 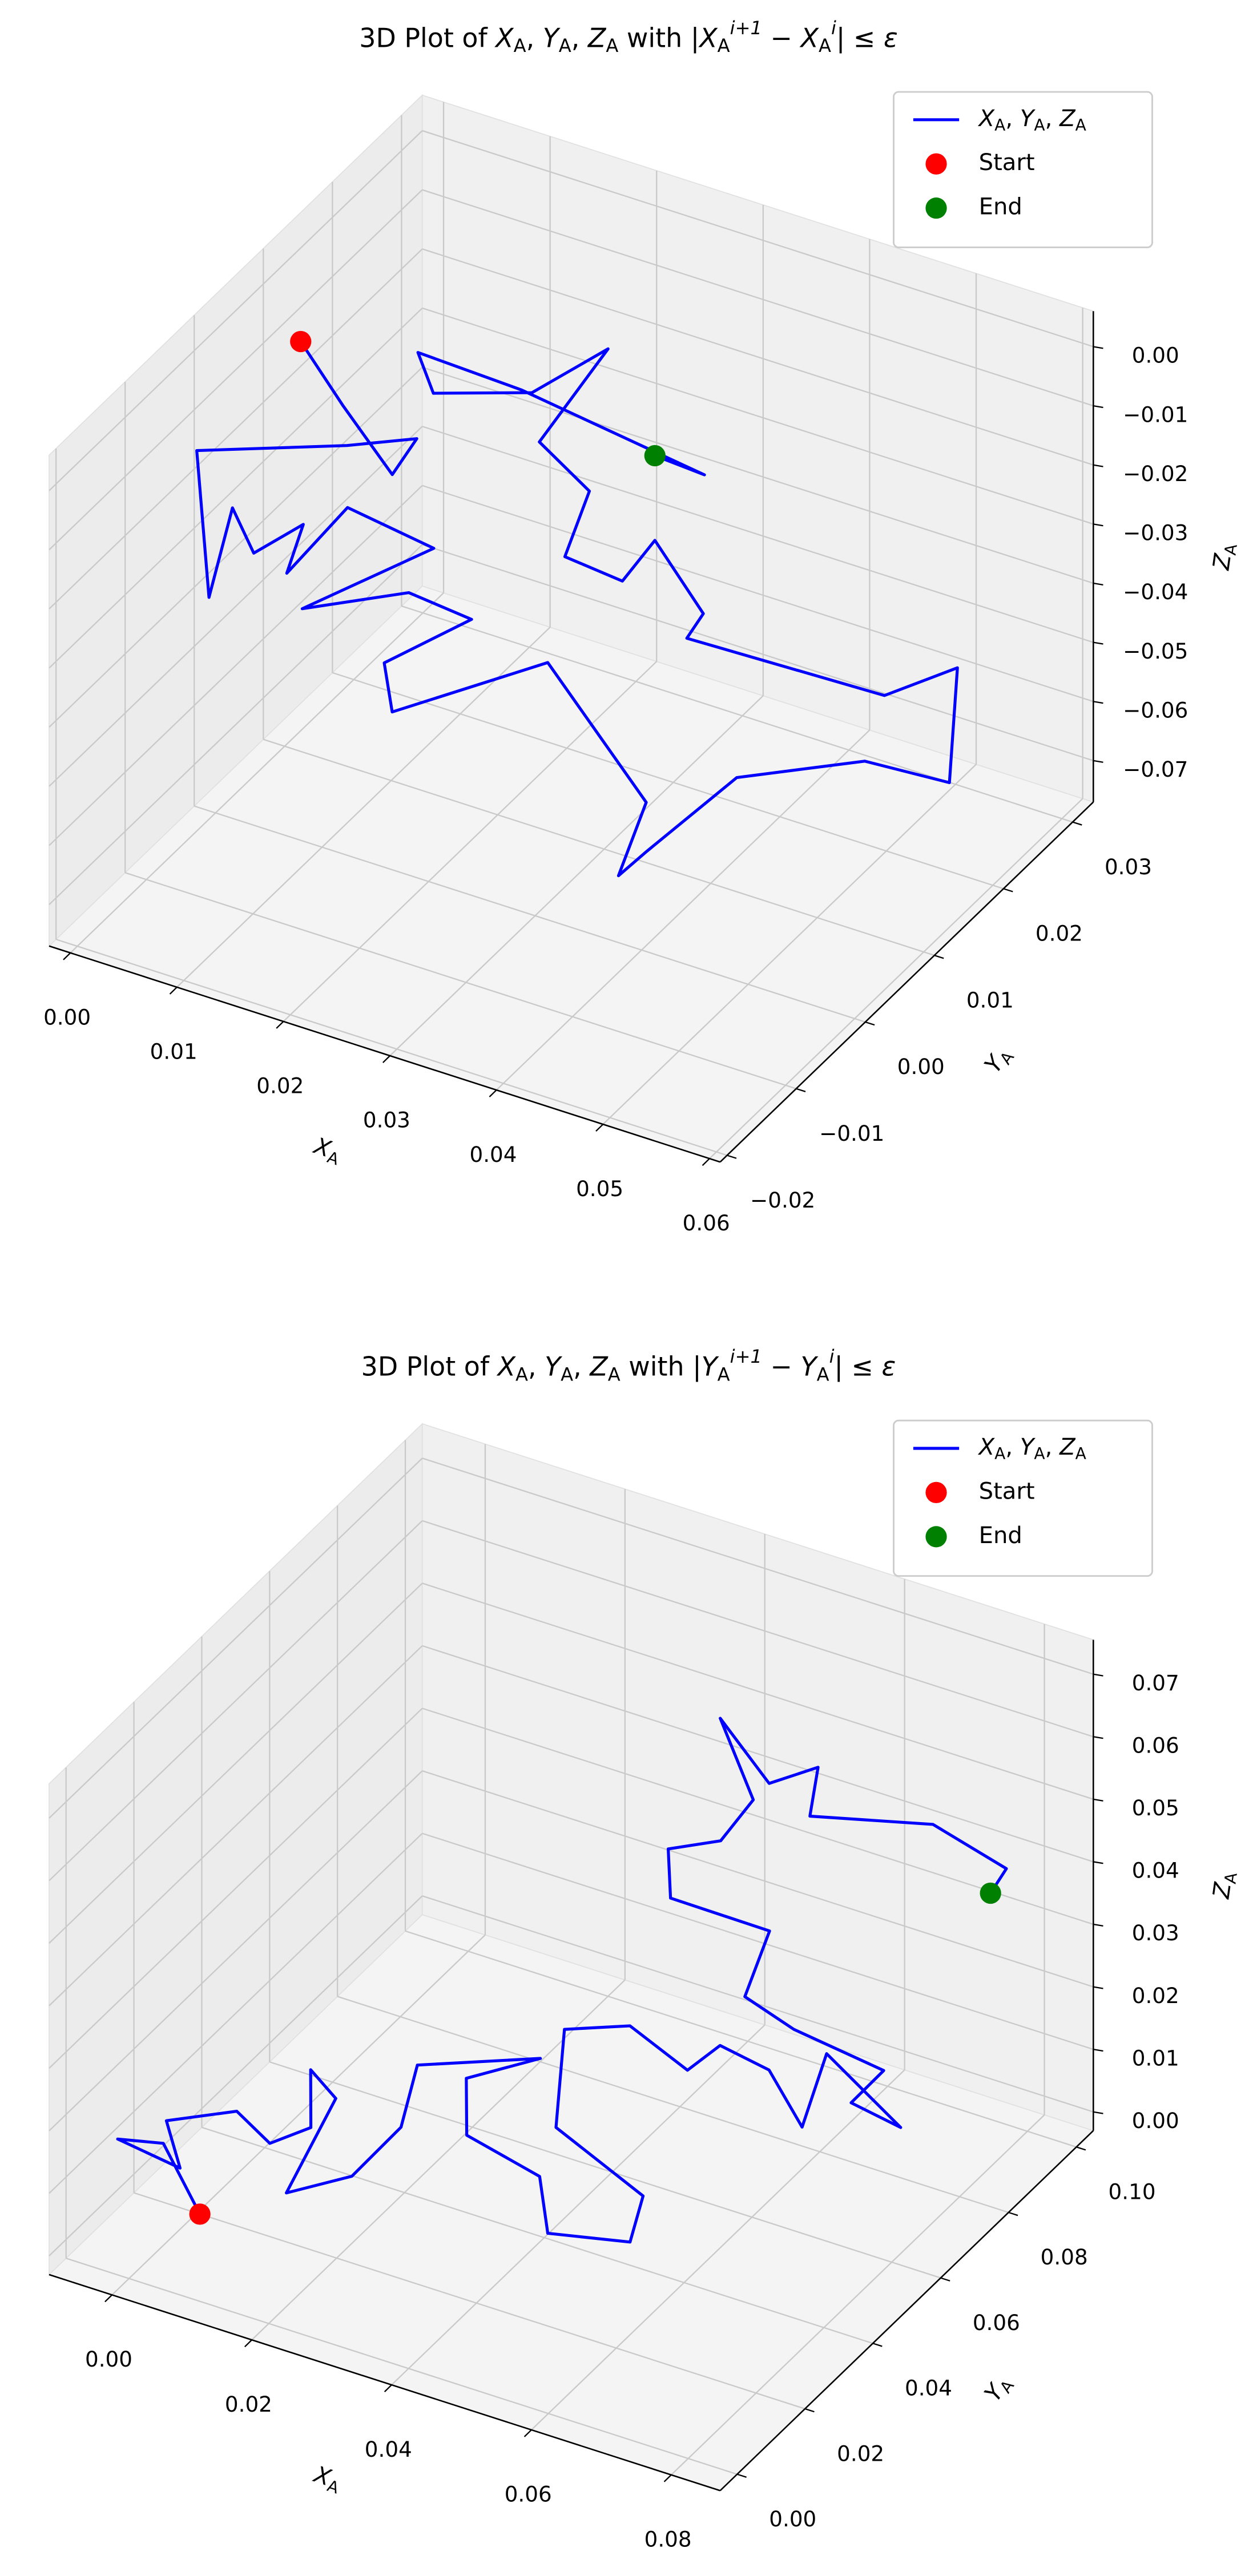 I want to click on x-tick-label: 0.04, so click(x=493, y=1153).